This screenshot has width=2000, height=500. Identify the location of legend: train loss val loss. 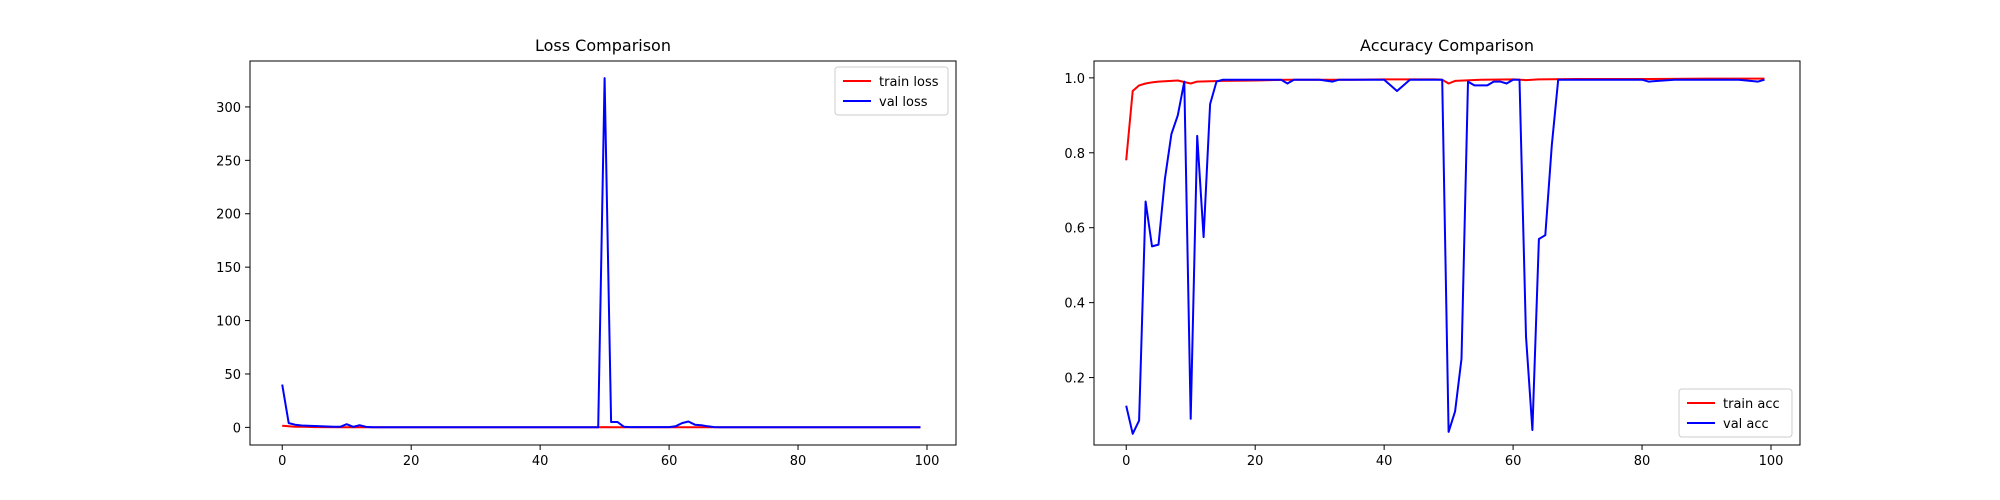
(891, 91).